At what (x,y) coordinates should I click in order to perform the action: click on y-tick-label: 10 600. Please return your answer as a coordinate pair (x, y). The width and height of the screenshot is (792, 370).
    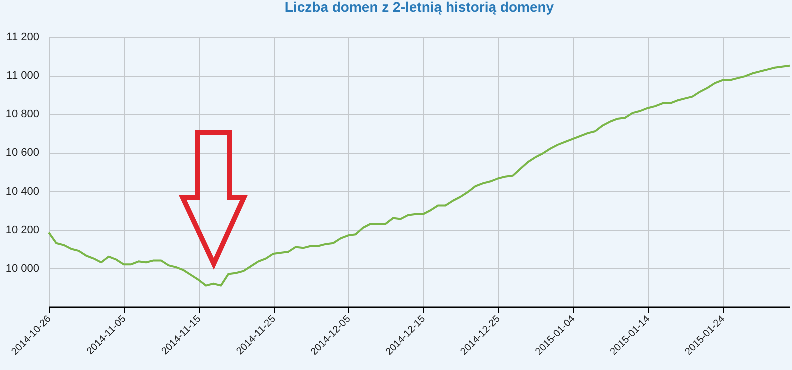
    Looking at the image, I should click on (23, 153).